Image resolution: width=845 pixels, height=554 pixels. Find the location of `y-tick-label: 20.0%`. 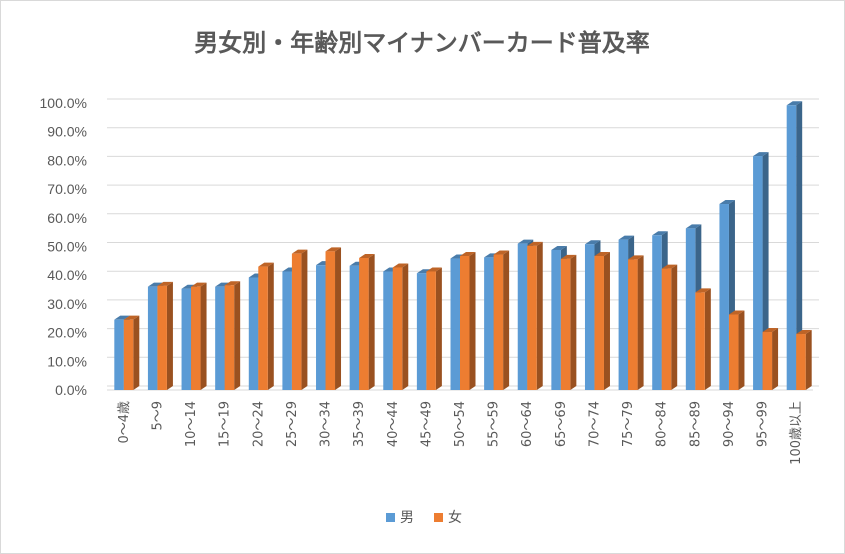

y-tick-label: 20.0% is located at coordinates (67, 333).